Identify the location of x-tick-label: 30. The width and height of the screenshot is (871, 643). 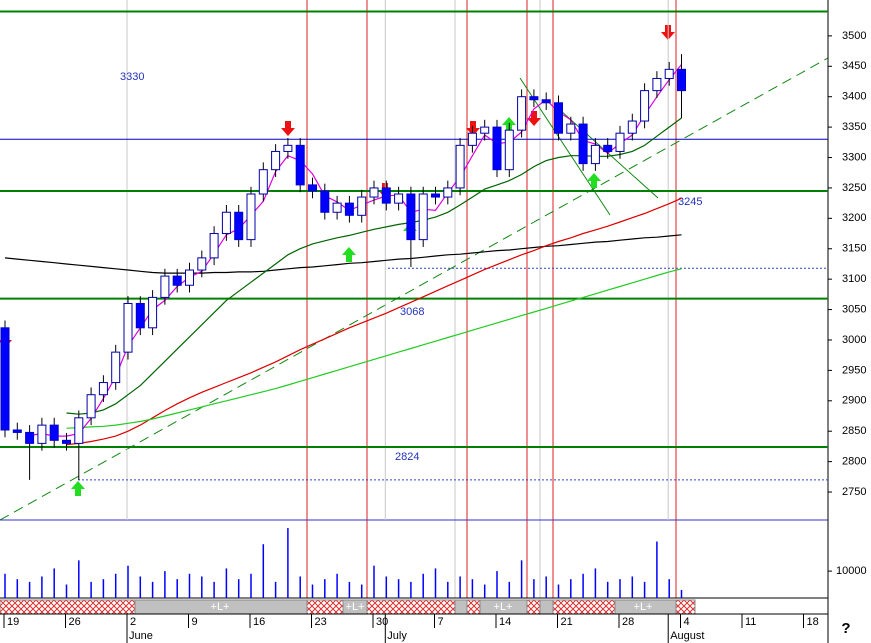
(382, 622).